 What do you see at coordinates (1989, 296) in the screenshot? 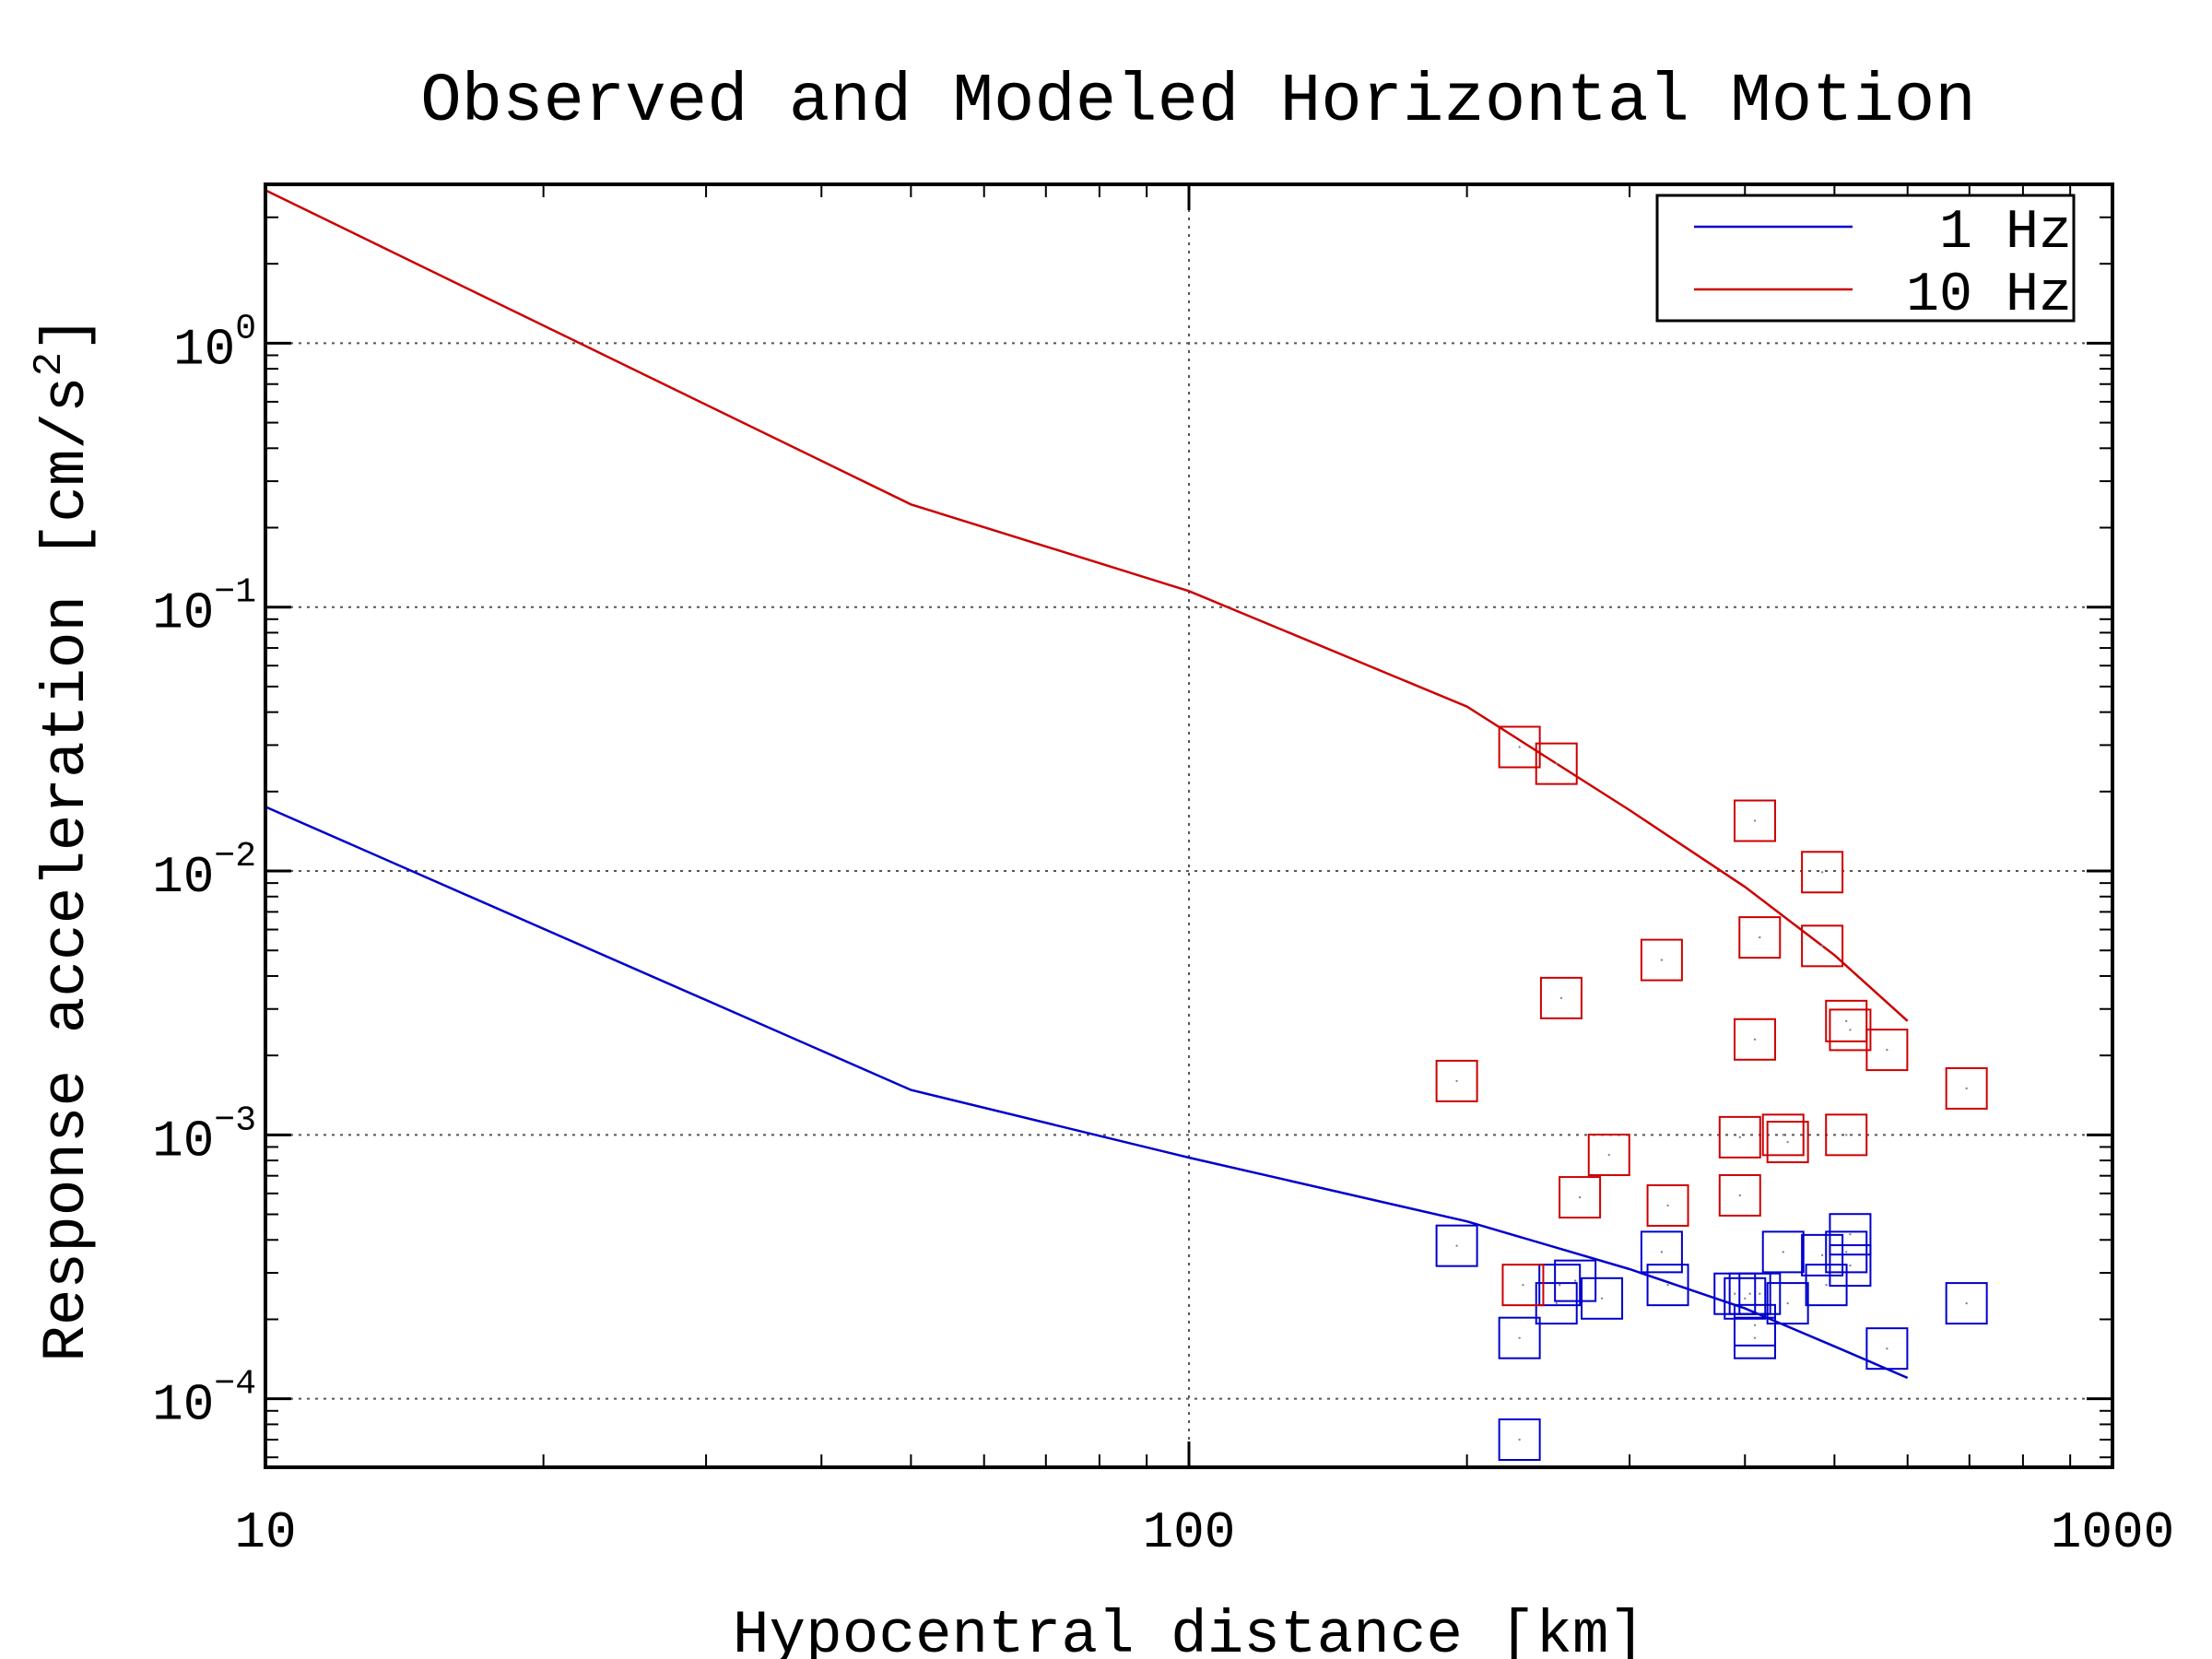
I see `legend-label-10hz: 10 Hz` at bounding box center [1989, 296].